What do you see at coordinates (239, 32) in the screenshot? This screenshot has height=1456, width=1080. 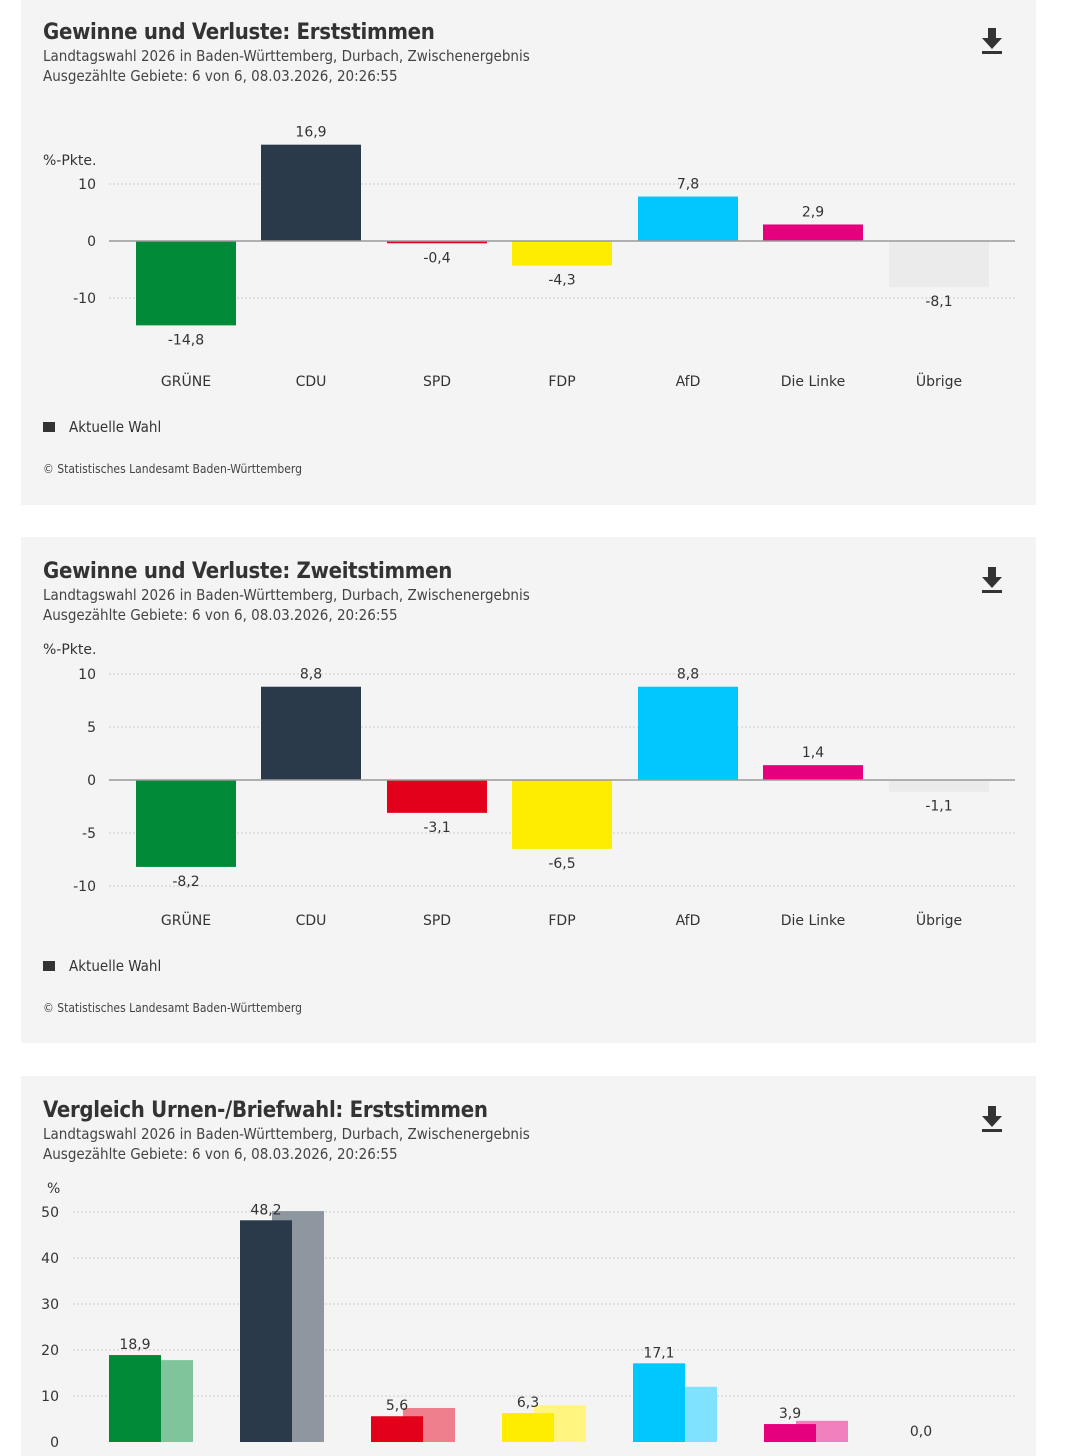 I see `chart-title: Gewinne und Verluste: Erststimmen` at bounding box center [239, 32].